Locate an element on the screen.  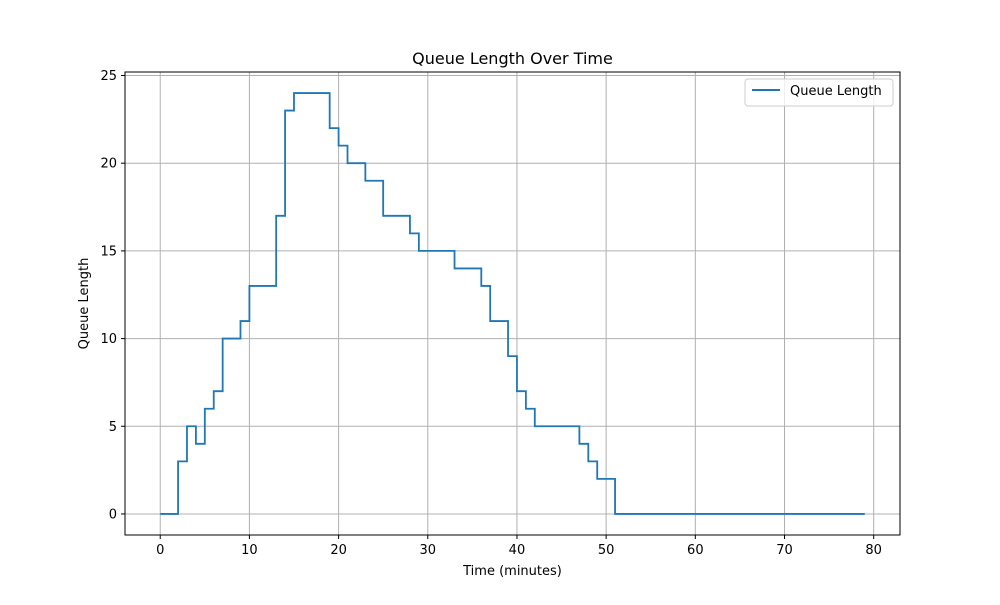
x-tick-label: 80 is located at coordinates (873, 550).